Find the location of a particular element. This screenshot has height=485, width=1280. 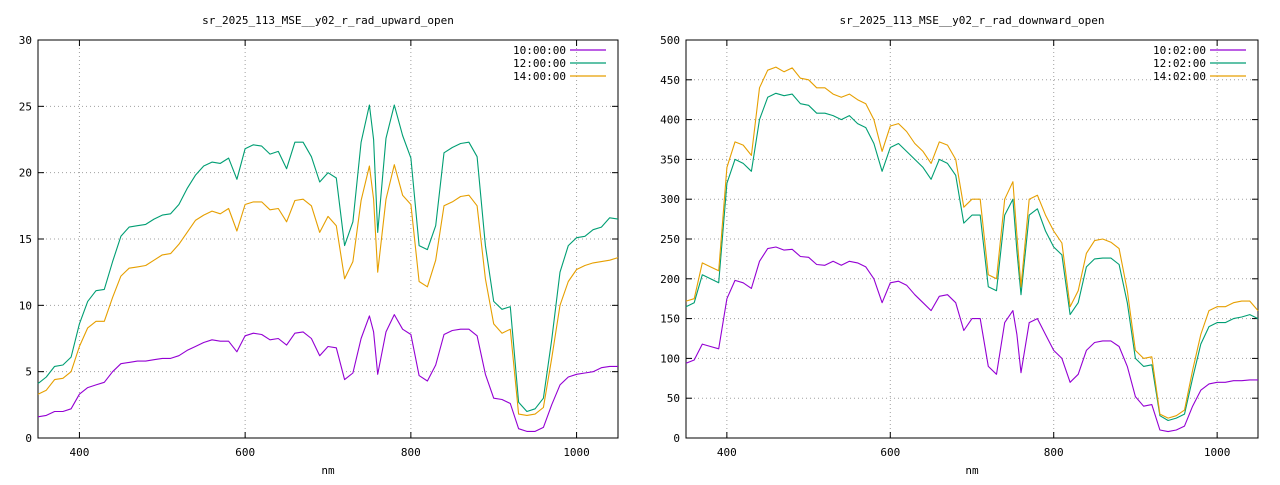

y-tick-label: 50 is located at coordinates (673, 398).